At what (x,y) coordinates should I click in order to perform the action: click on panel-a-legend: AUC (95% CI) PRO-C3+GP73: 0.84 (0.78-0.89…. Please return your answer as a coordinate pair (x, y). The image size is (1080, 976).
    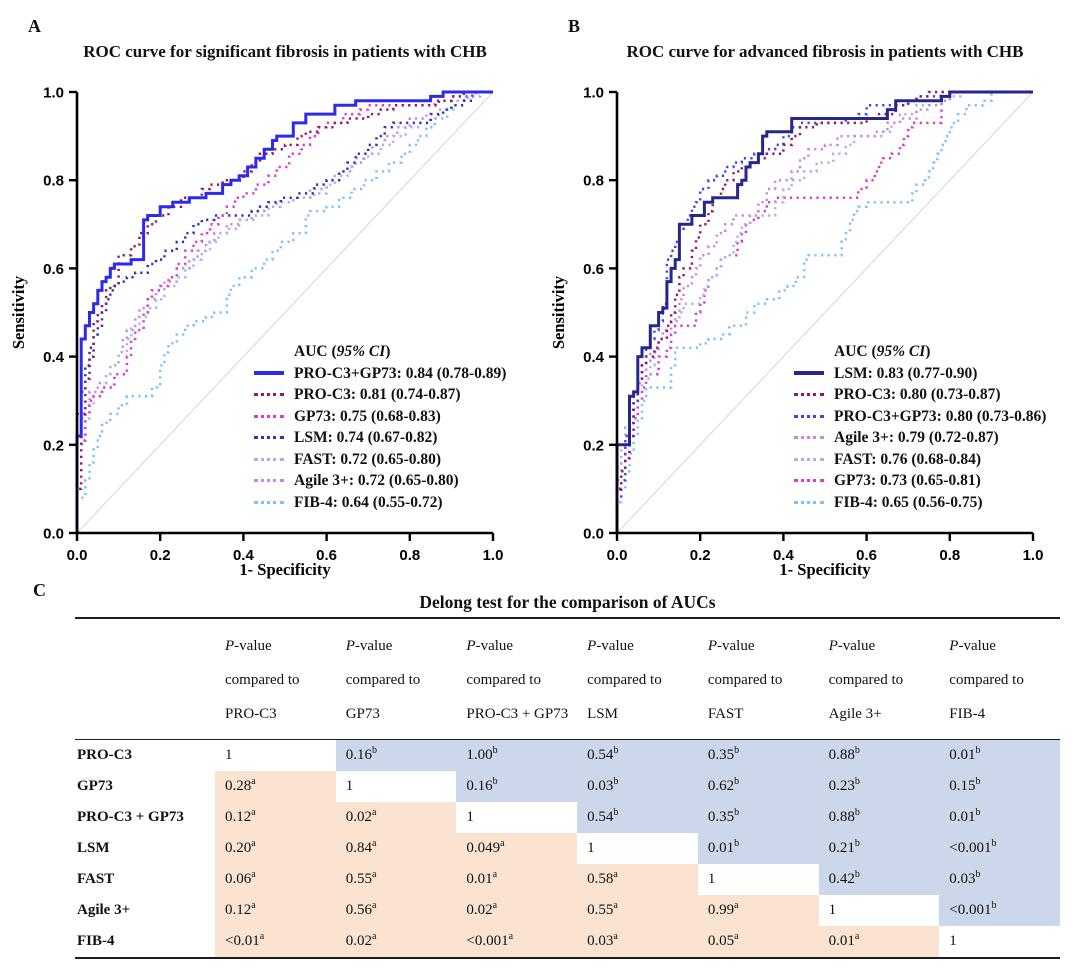
    Looking at the image, I should click on (380, 427).